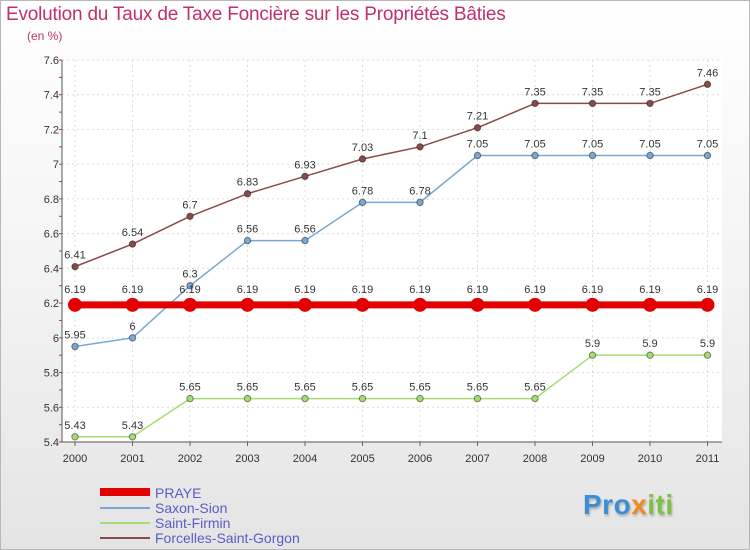 The width and height of the screenshot is (750, 550). What do you see at coordinates (477, 117) in the screenshot?
I see `data-label-forcelles-saint-gorgon: 7.21` at bounding box center [477, 117].